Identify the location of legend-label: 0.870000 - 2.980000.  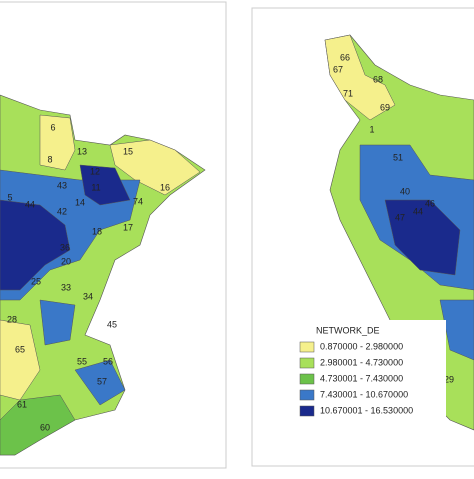
(361, 346).